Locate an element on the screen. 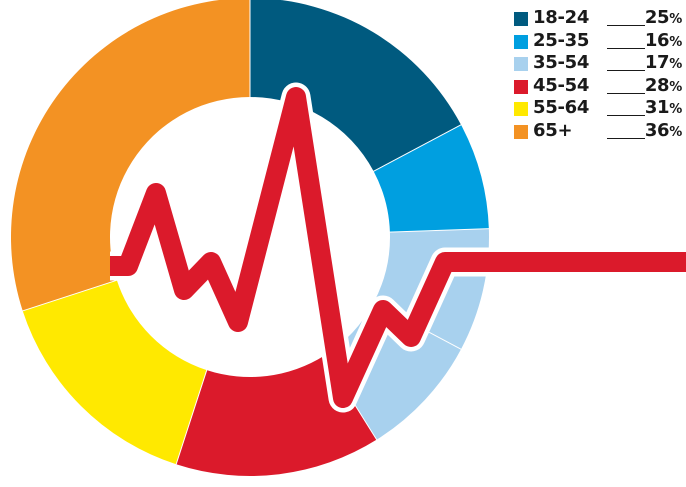 This screenshot has height=487, width=686. legend-value-number: 36 is located at coordinates (657, 130).